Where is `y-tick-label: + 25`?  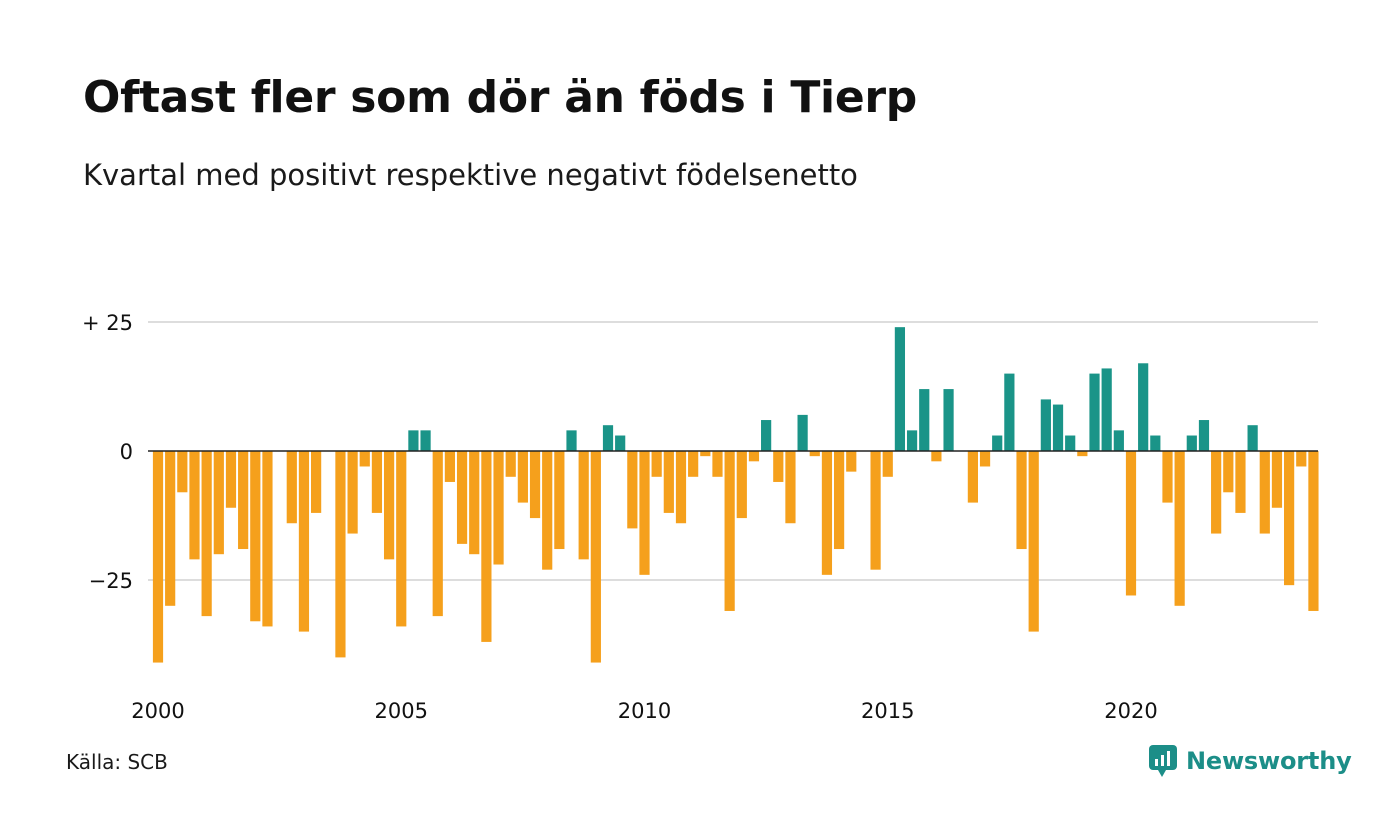
y-tick-label: + 25 is located at coordinates (107, 323).